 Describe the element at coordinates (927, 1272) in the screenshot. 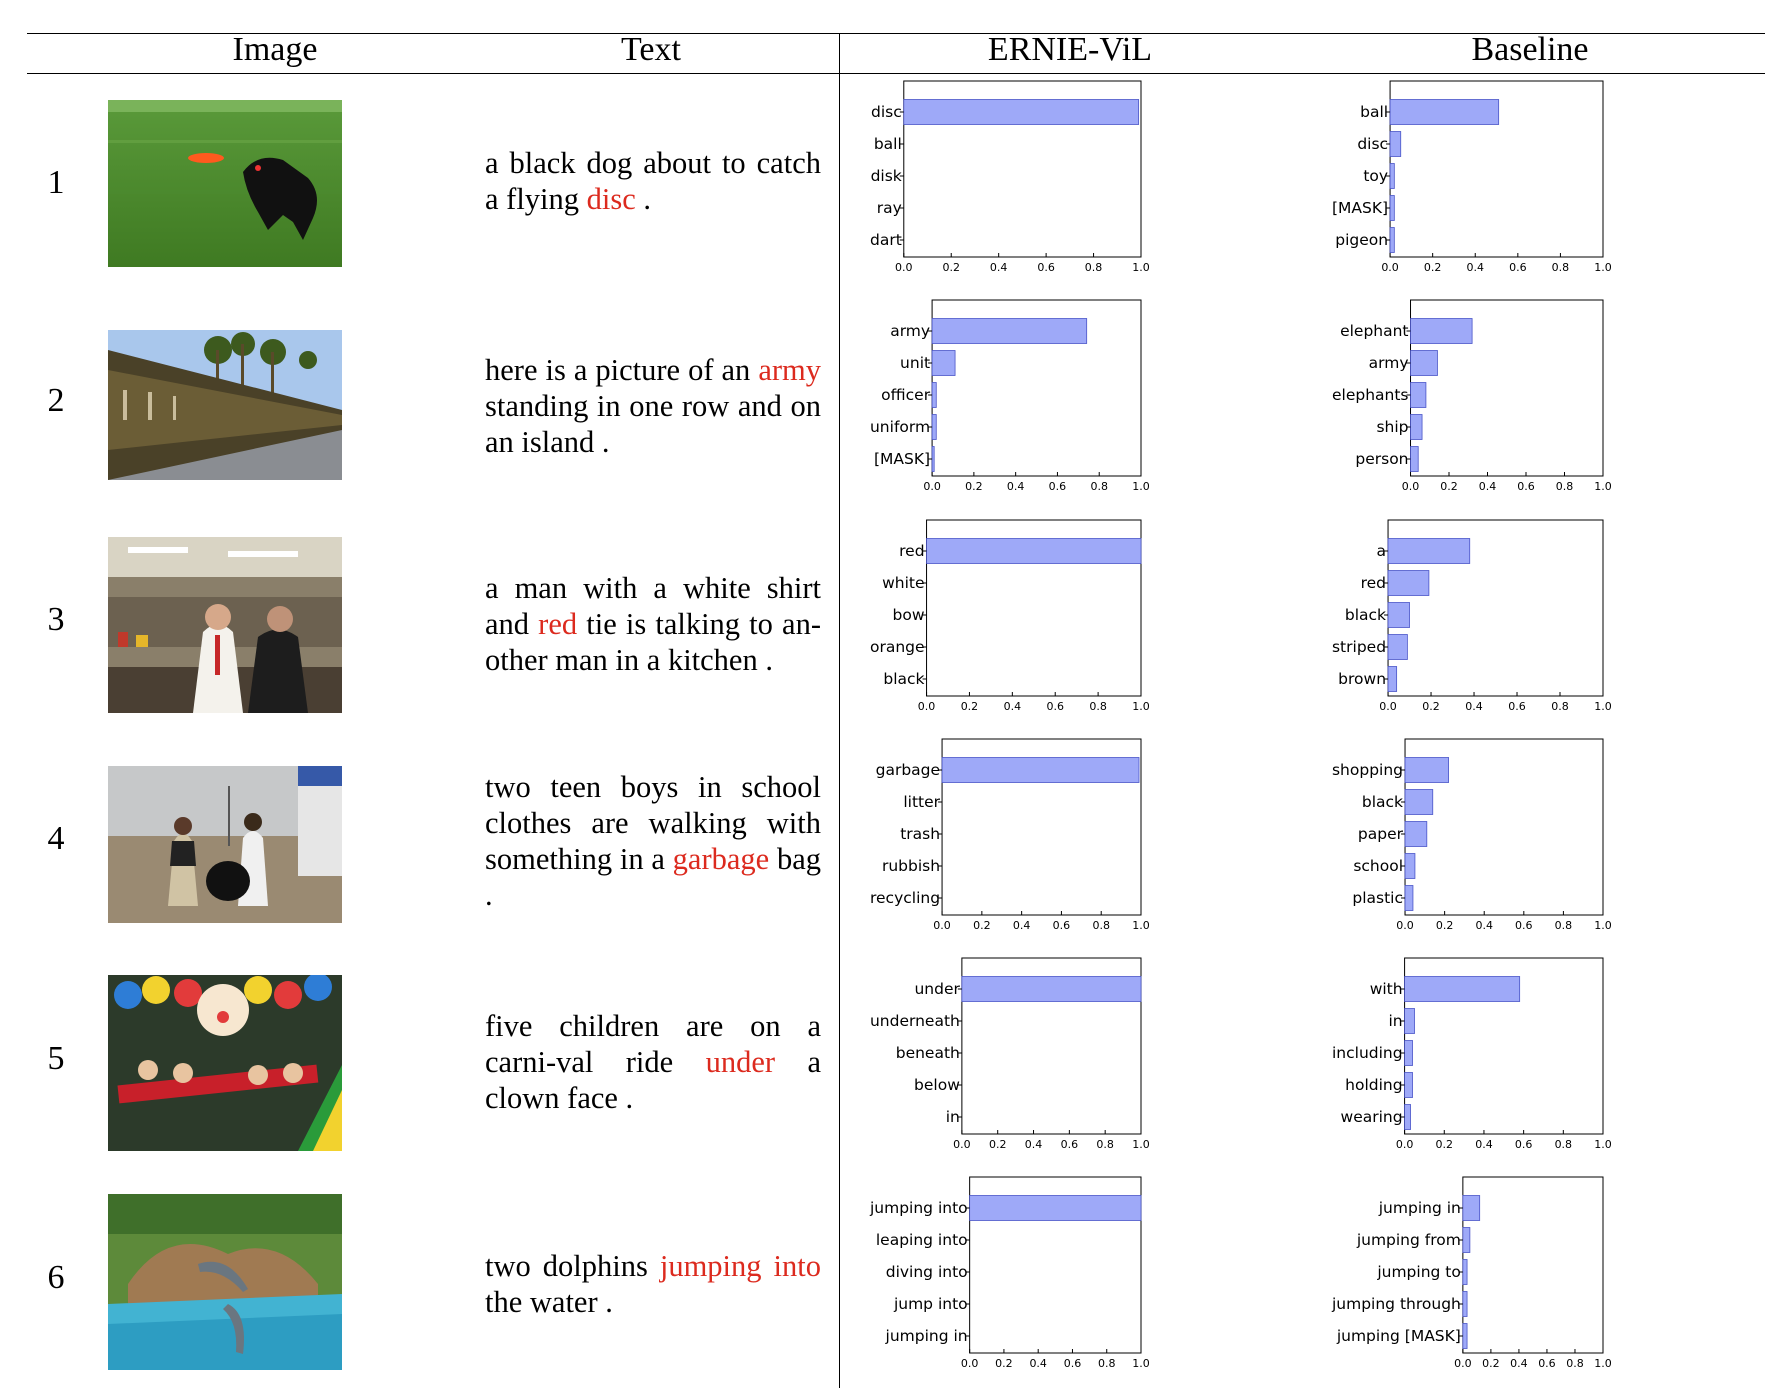

I see `category-label: diving into` at that location.